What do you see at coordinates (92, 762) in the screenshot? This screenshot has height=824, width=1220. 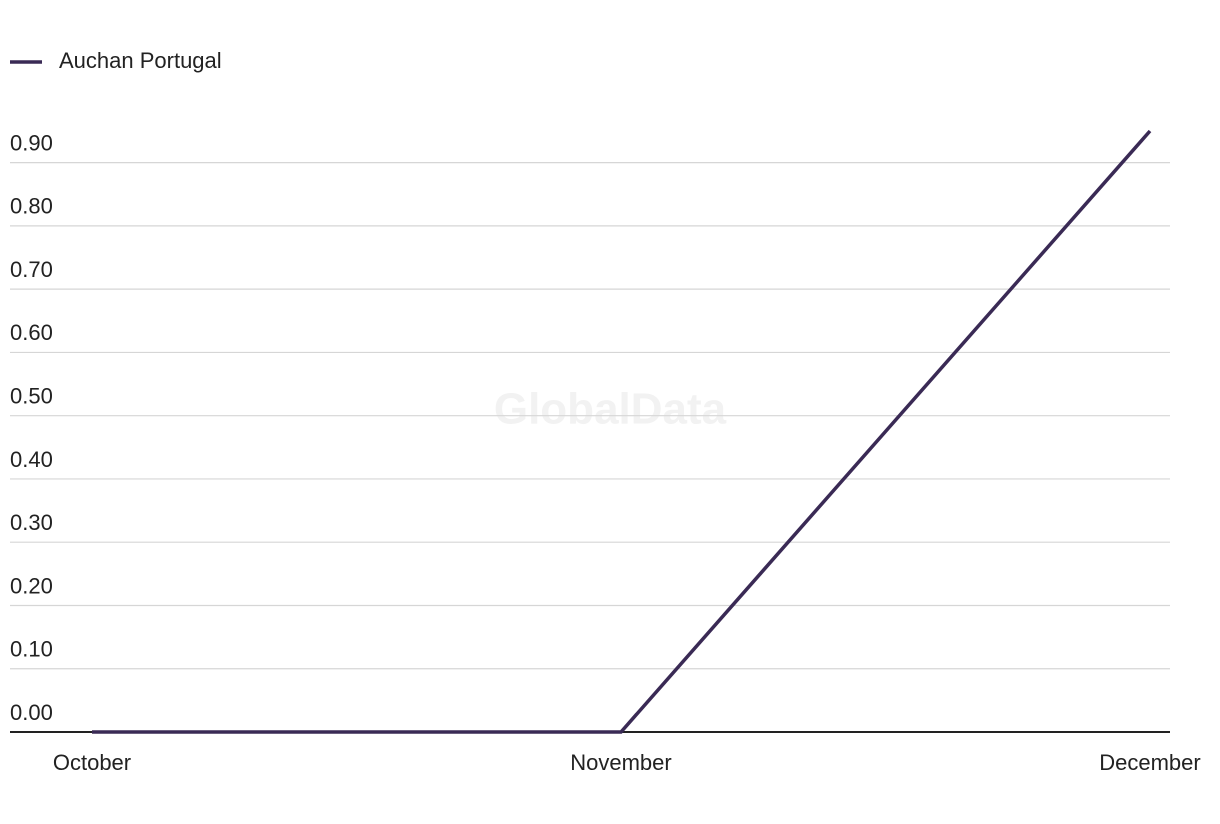 I see `x-tick-label: October` at bounding box center [92, 762].